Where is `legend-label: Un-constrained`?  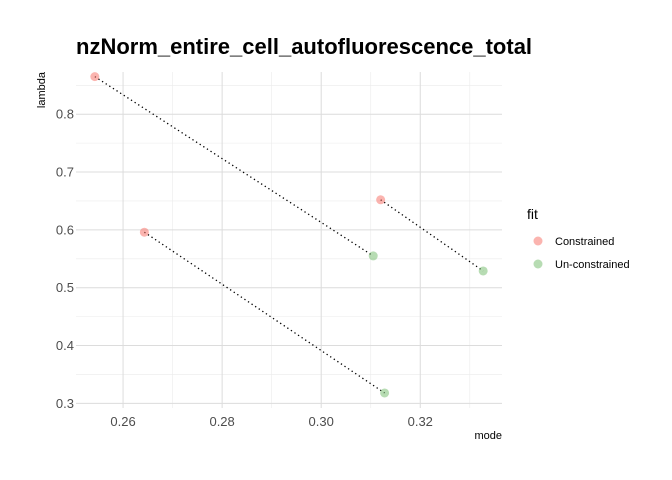
legend-label: Un-constrained is located at coordinates (592, 265).